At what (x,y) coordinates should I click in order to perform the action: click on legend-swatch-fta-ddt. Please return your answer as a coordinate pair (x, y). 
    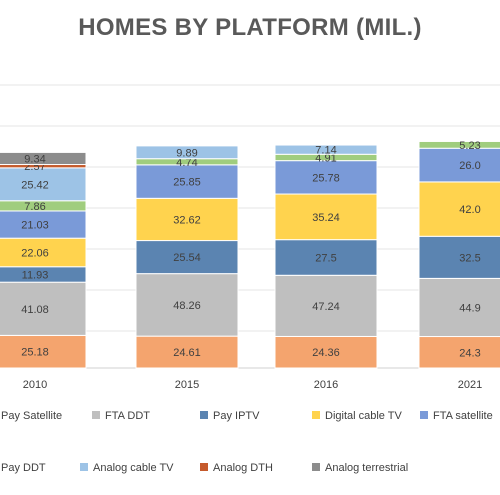
    Looking at the image, I should click on (96, 415).